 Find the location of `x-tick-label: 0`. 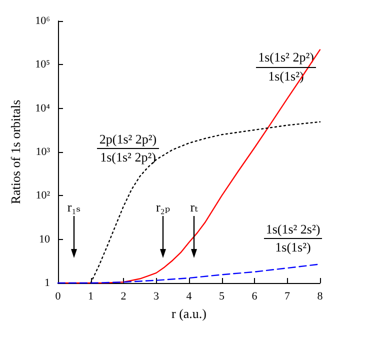

x-tick-label: 0 is located at coordinates (58, 296).